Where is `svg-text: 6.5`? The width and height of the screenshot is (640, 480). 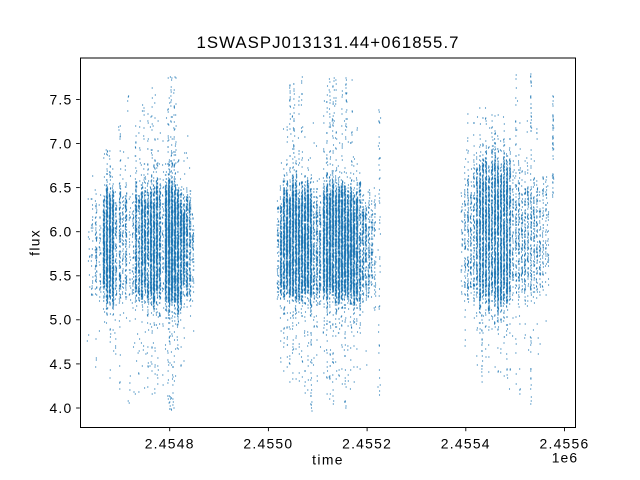
svg-text: 6.5 is located at coordinates (60, 188).